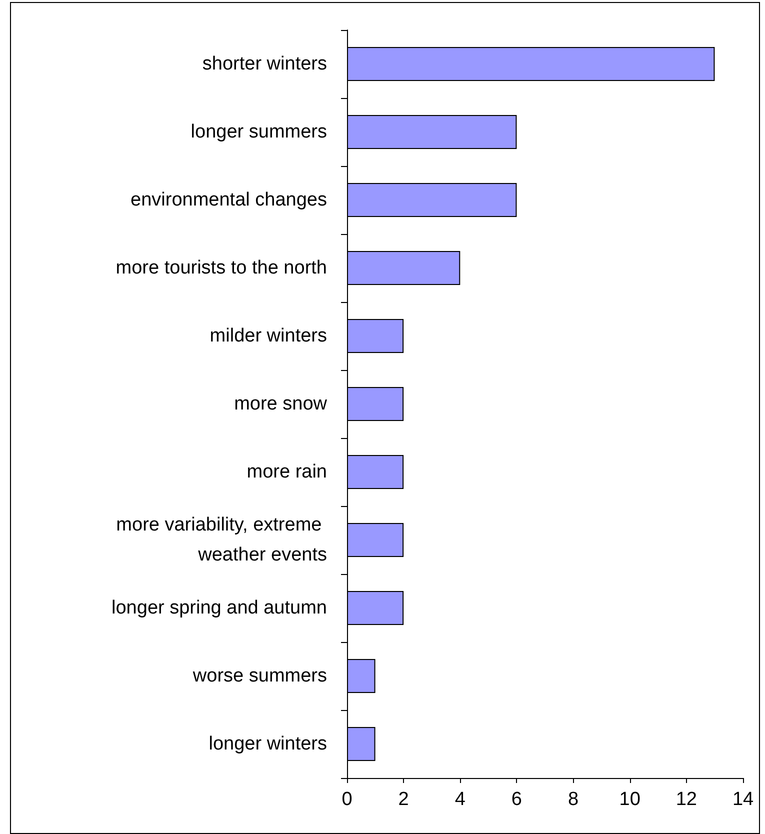  What do you see at coordinates (743, 799) in the screenshot?
I see `x-tick-label: 14` at bounding box center [743, 799].